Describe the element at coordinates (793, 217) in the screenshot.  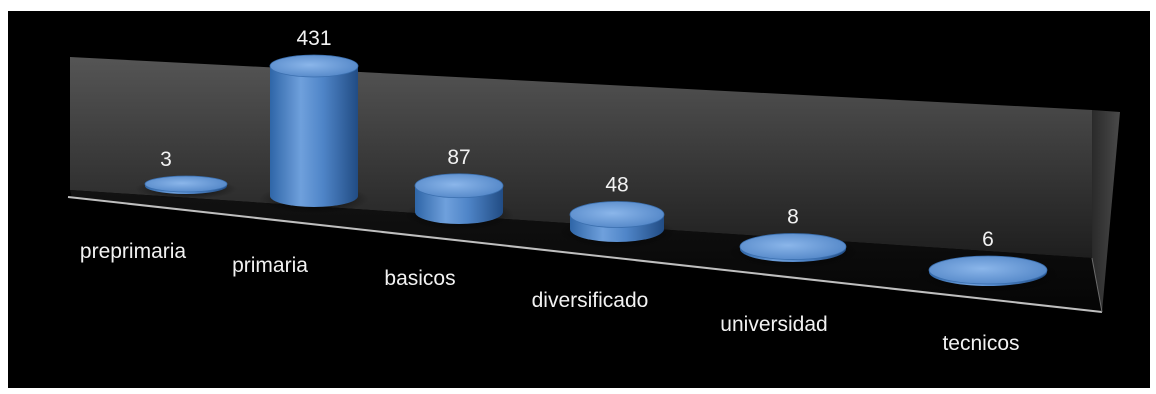
I see `value-label-universidad: 8` at that location.